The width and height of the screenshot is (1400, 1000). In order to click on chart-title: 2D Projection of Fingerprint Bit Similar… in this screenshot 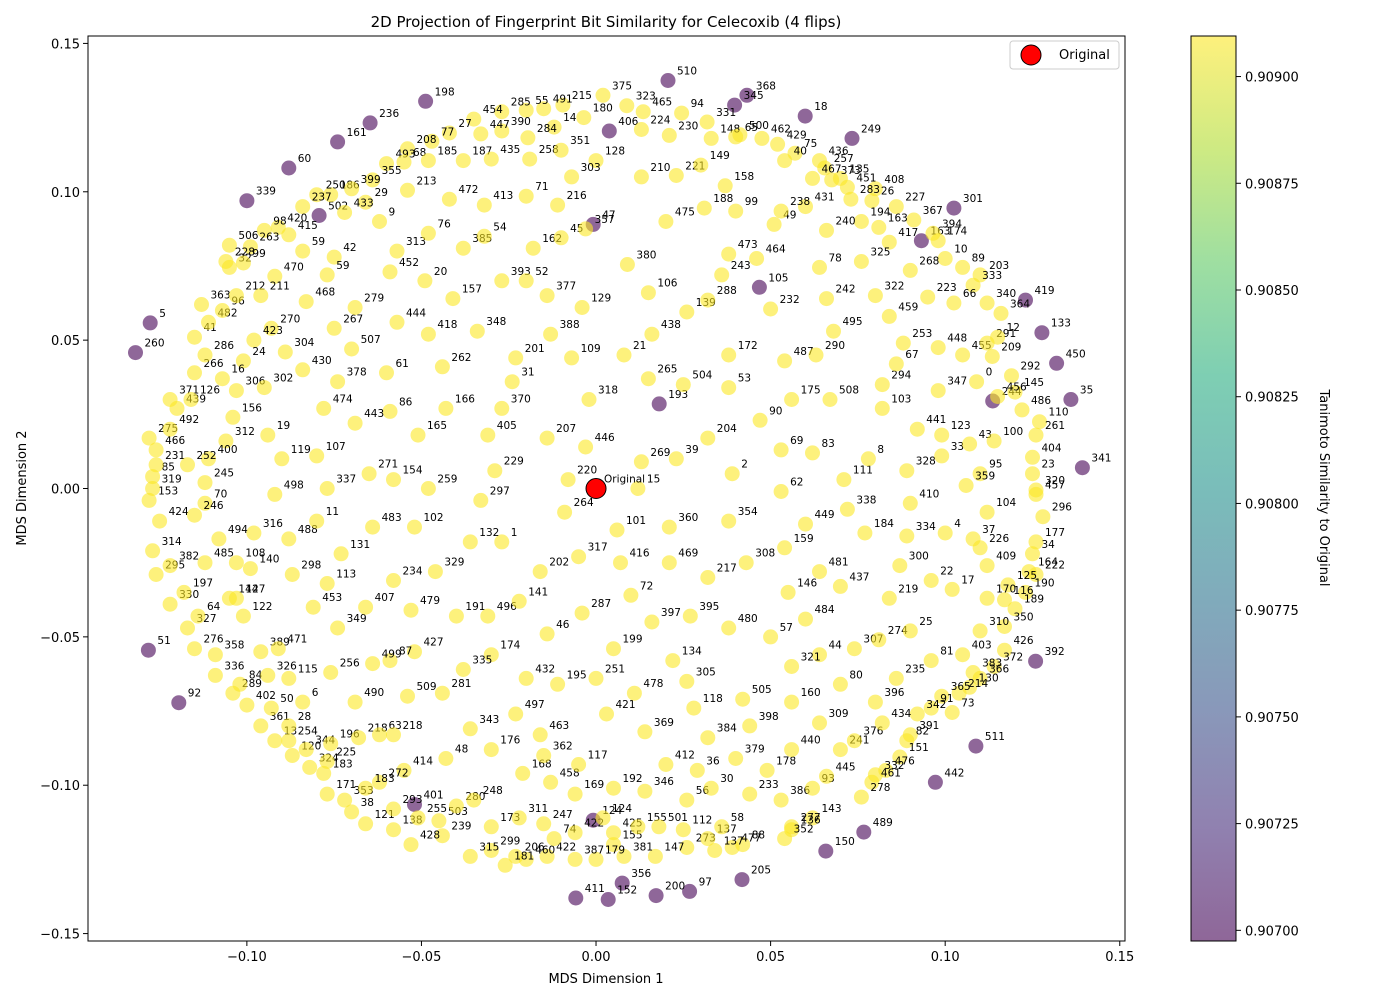, I will do `click(606, 22)`.